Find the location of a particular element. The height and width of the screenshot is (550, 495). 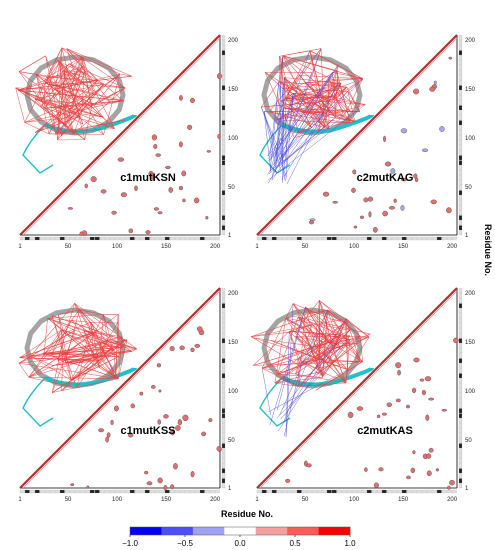

panel-label: c2mutKAS is located at coordinates (385, 431).